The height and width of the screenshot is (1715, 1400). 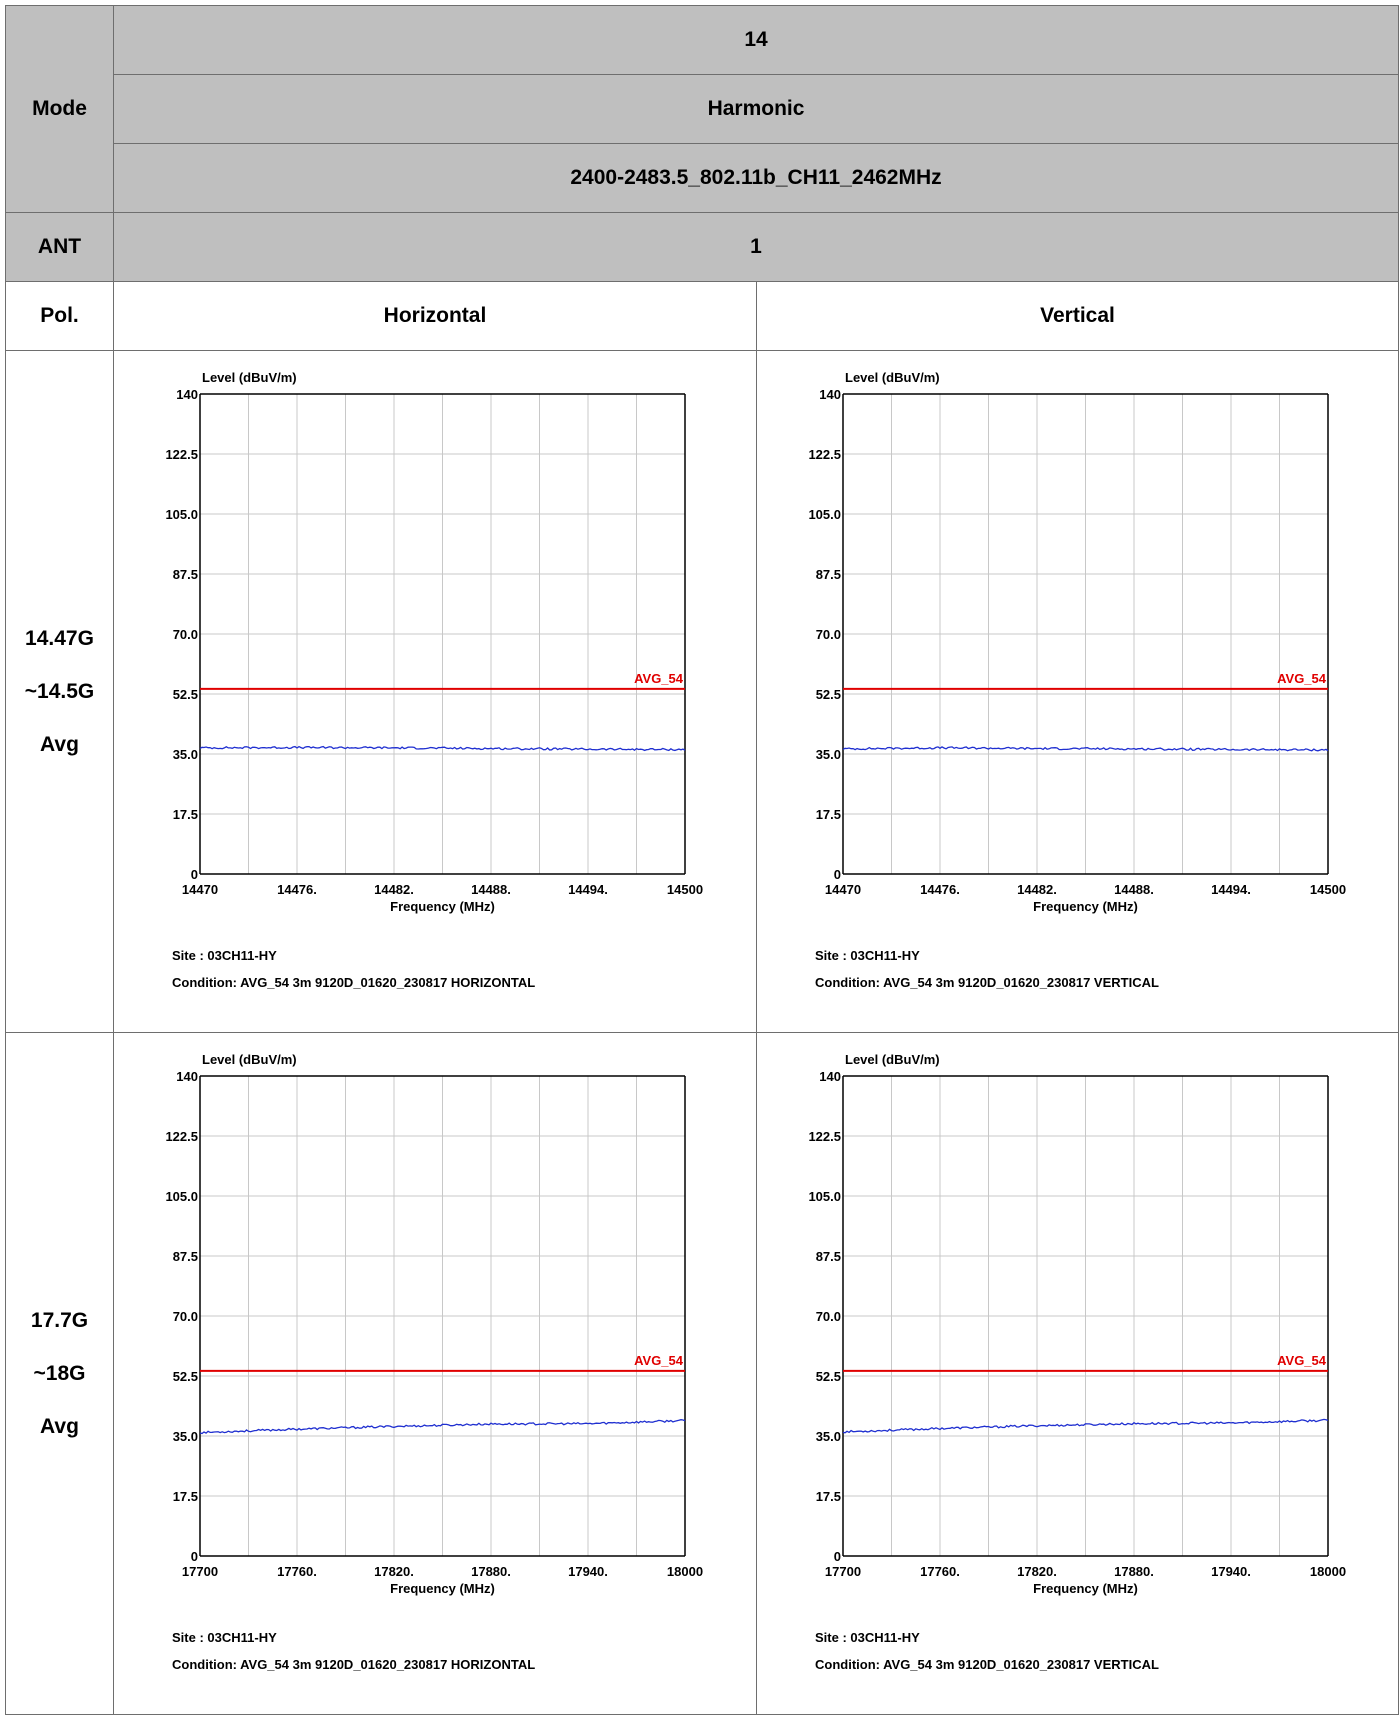 What do you see at coordinates (59, 691) in the screenshot?
I see `row-label-1: 14.47G ~14.5G Avg` at bounding box center [59, 691].